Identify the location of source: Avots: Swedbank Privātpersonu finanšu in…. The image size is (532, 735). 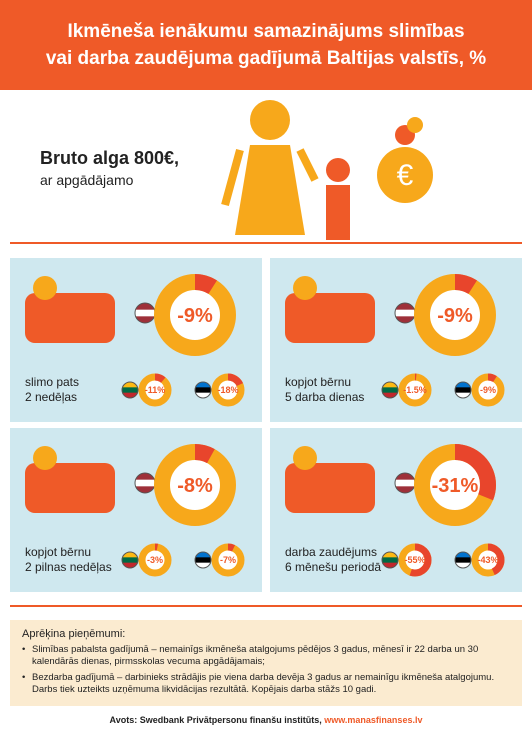
(266, 720).